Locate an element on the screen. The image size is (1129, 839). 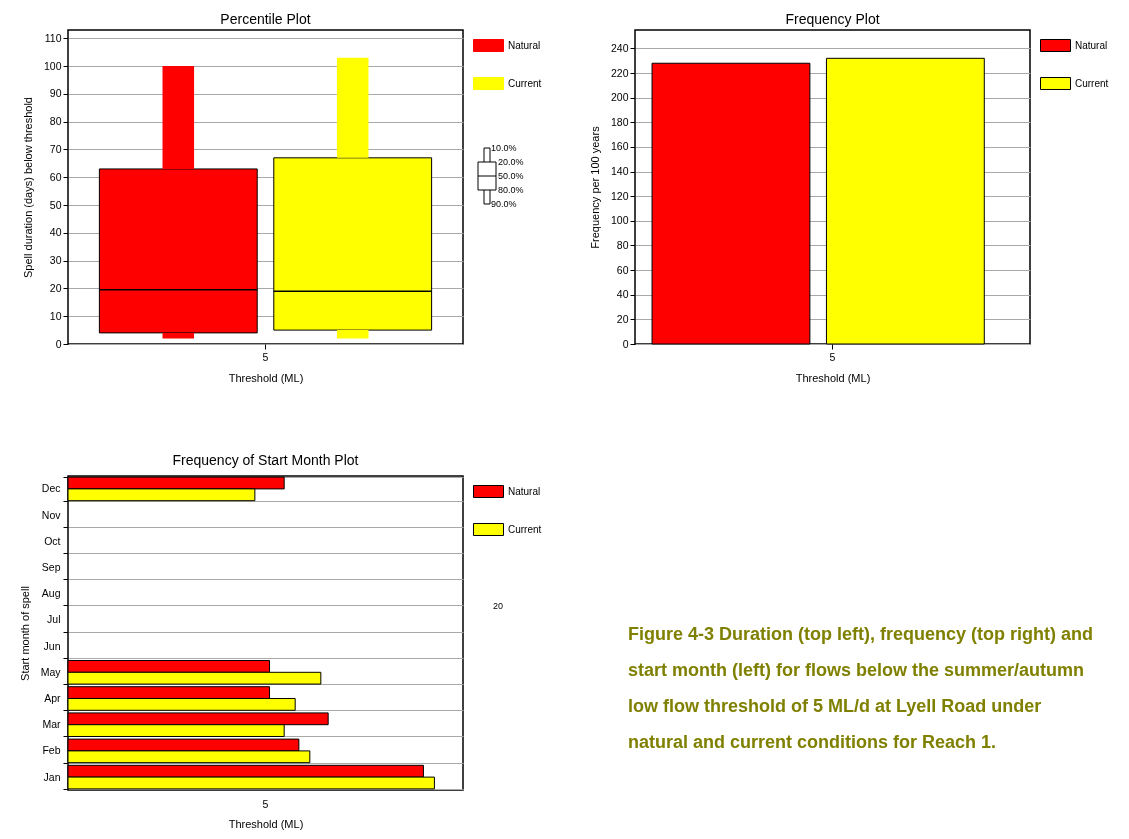
y-tick-label: 90 is located at coordinates (55, 93).